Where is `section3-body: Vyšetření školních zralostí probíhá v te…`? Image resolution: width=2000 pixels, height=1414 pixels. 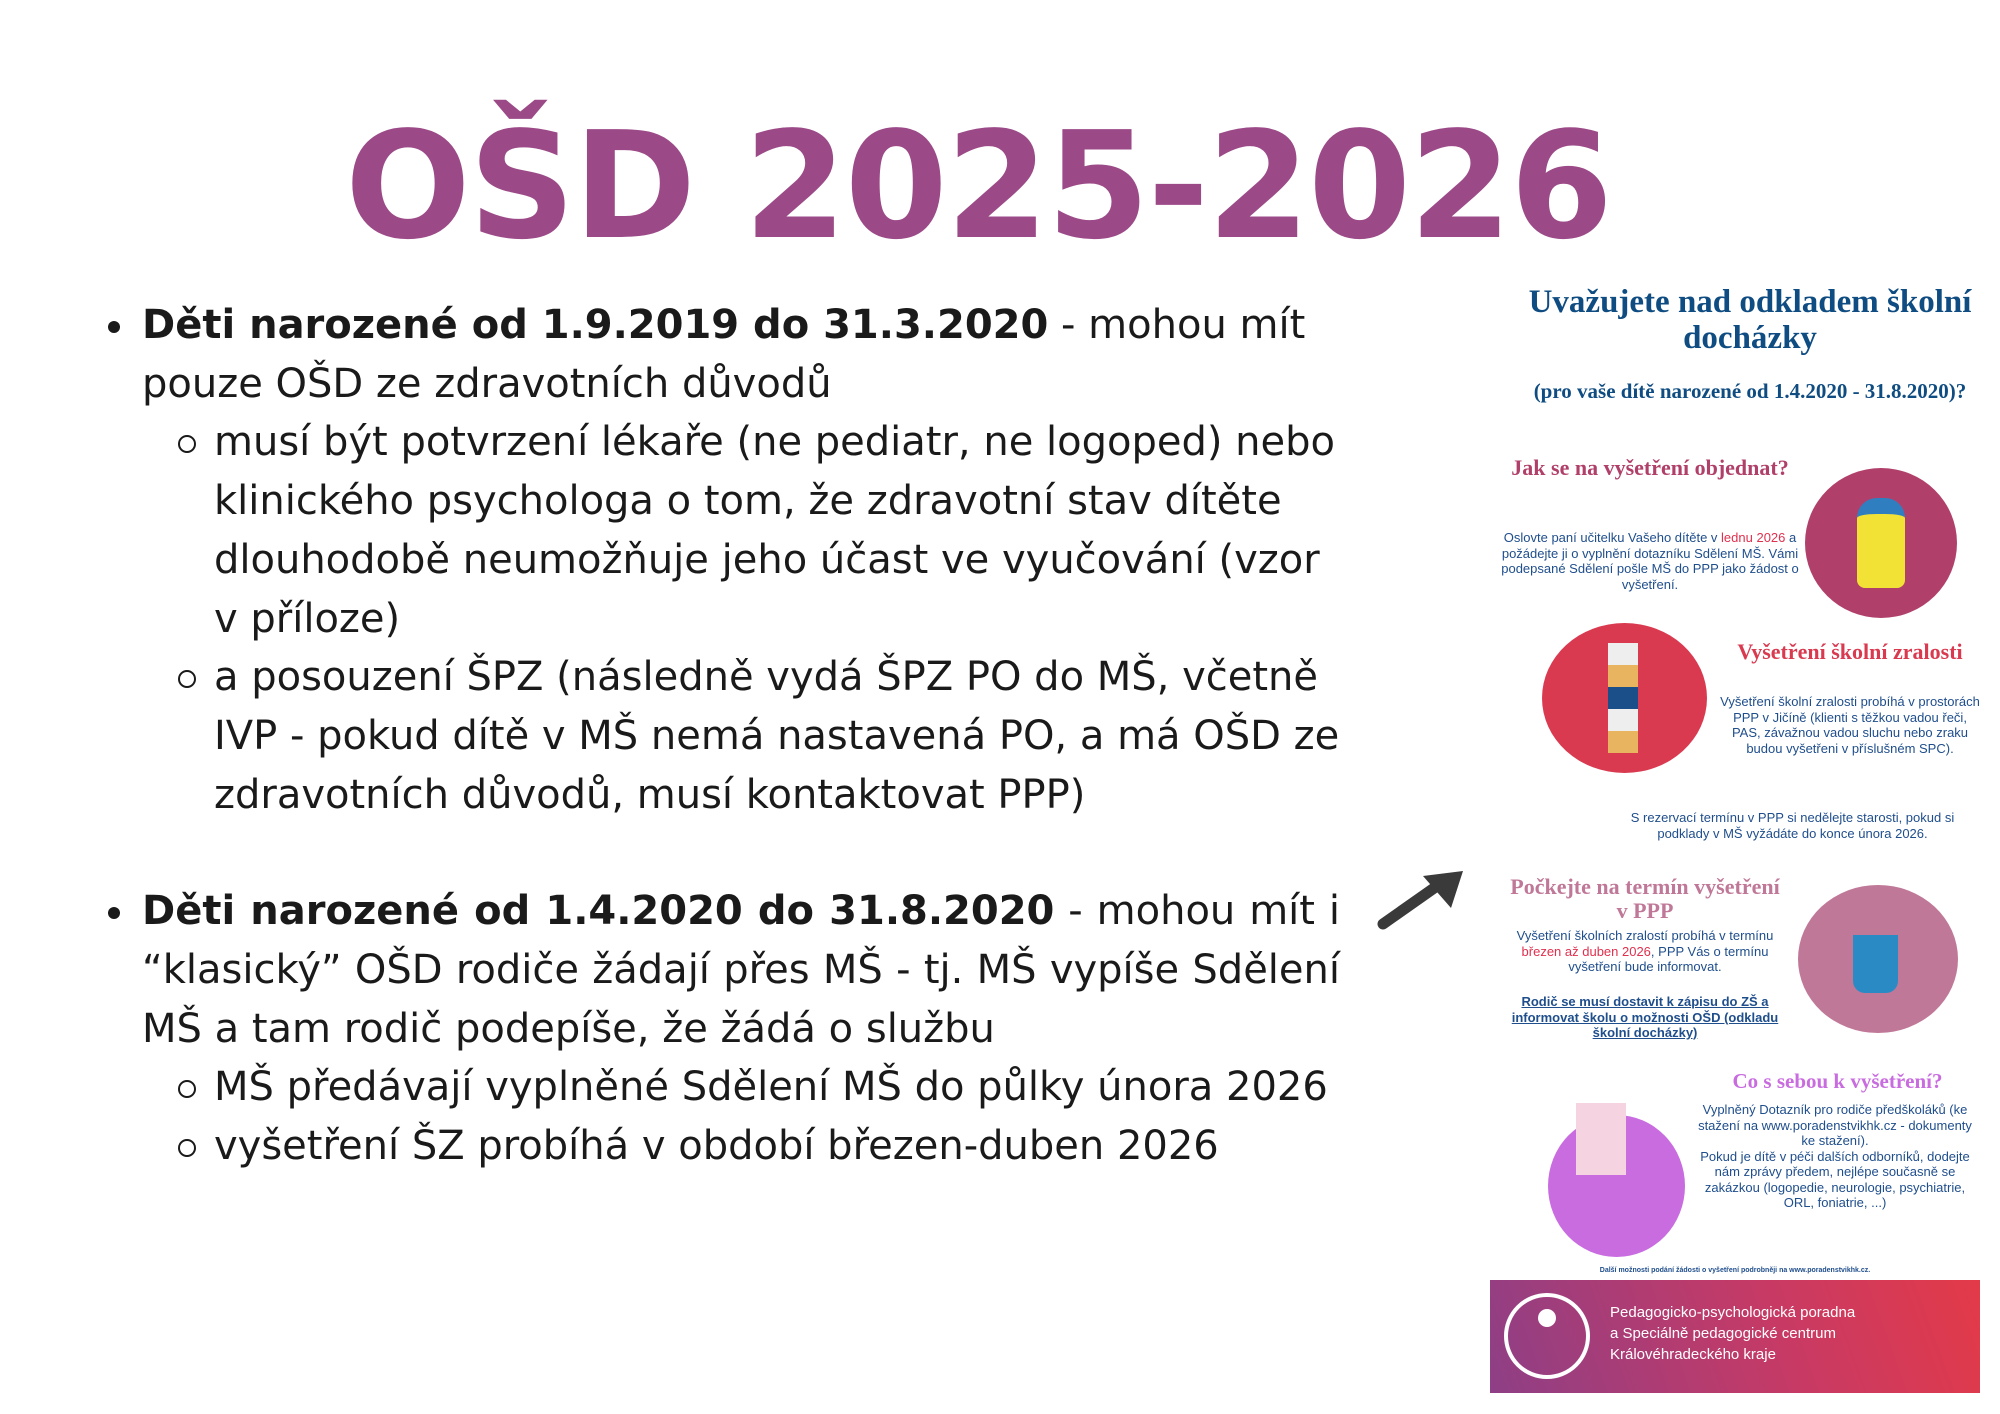
section3-body: Vyšetření školních zralostí probíhá v te… is located at coordinates (1645, 951).